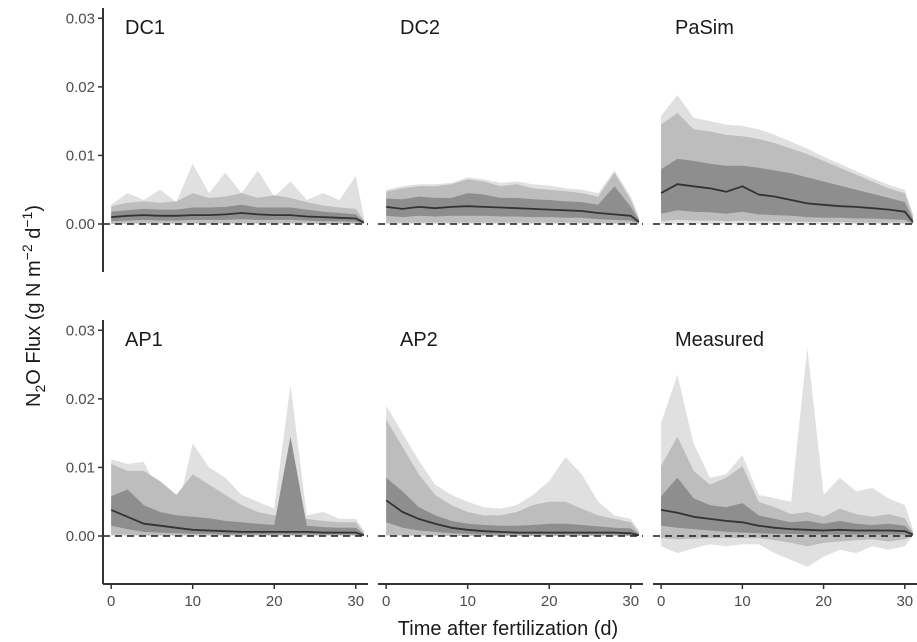  What do you see at coordinates (787, 203) in the screenshot?
I see `median-line-pasim` at bounding box center [787, 203].